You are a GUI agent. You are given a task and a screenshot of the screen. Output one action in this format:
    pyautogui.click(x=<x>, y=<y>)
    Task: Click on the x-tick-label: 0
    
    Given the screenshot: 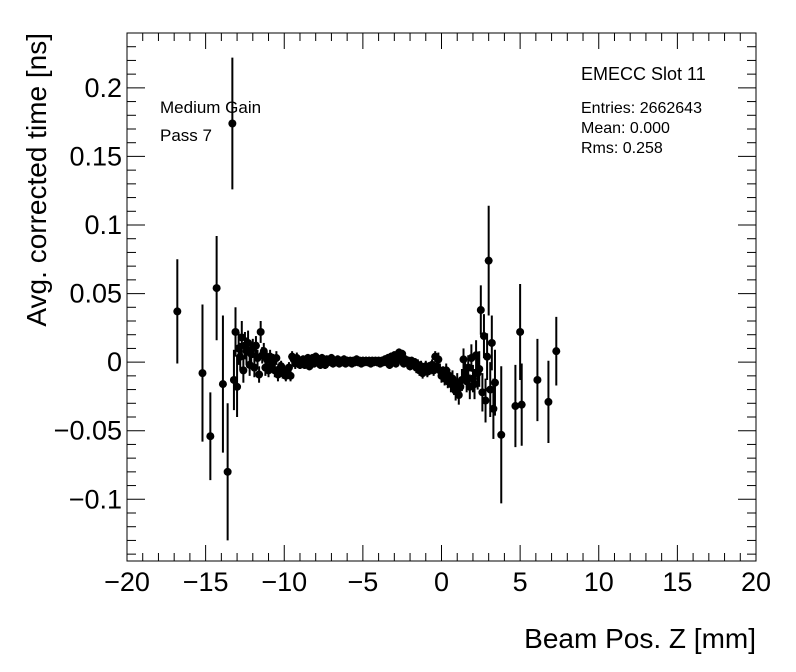 What is the action you would take?
    pyautogui.click(x=441, y=582)
    